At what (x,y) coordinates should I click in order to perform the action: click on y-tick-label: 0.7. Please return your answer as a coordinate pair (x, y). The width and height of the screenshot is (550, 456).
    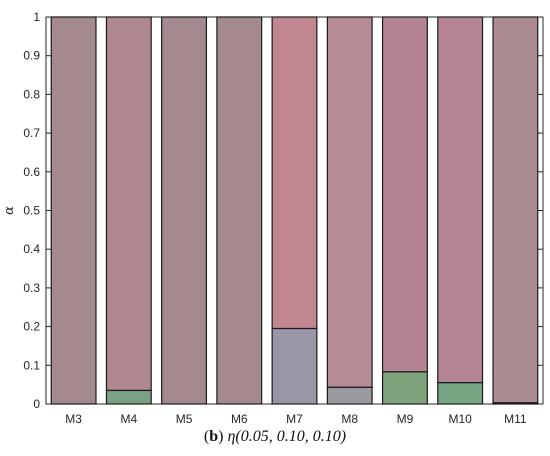
    Looking at the image, I should click on (31, 133).